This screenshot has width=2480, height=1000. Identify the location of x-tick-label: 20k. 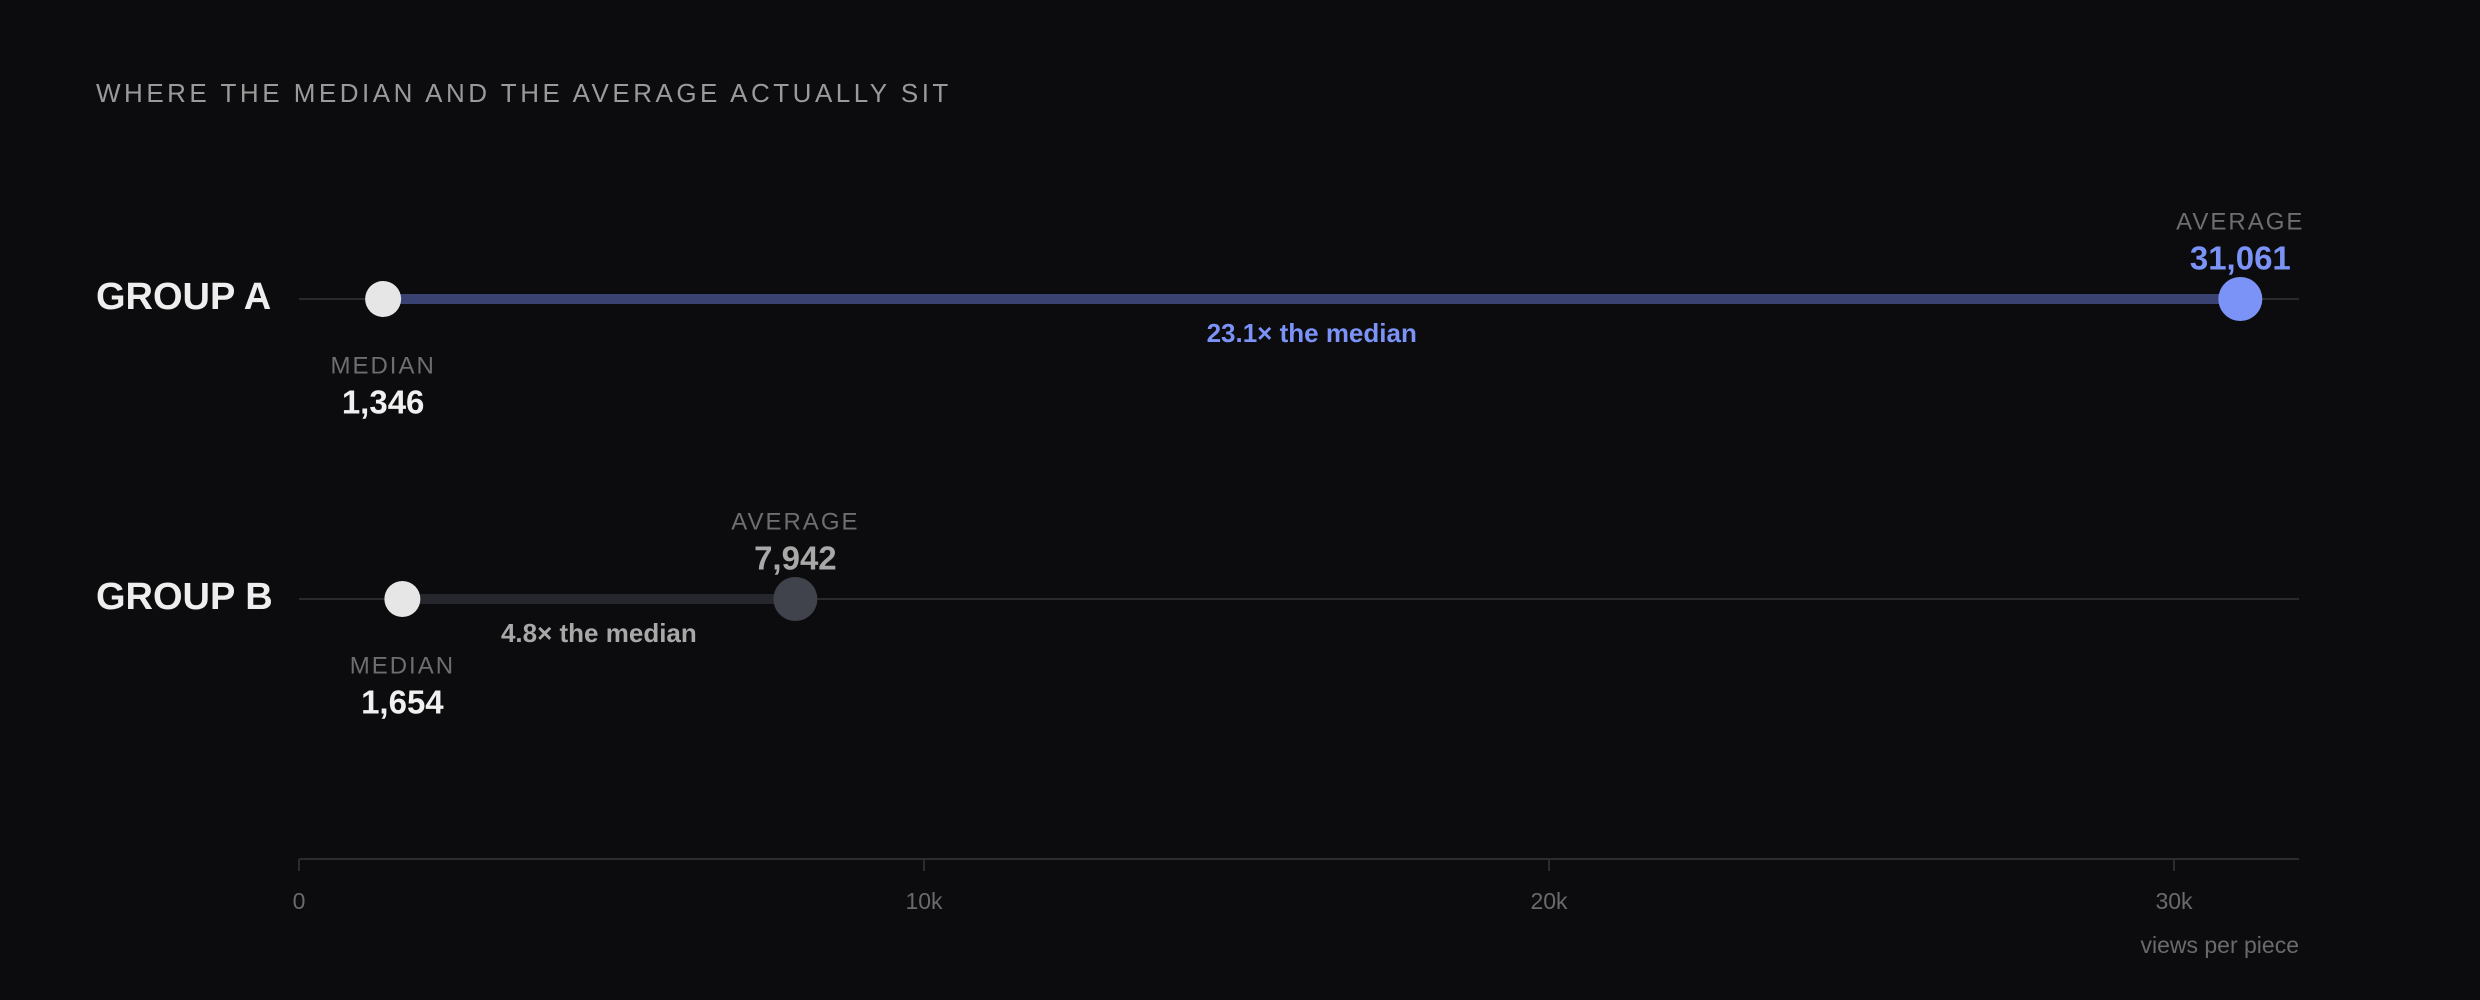
(1549, 901).